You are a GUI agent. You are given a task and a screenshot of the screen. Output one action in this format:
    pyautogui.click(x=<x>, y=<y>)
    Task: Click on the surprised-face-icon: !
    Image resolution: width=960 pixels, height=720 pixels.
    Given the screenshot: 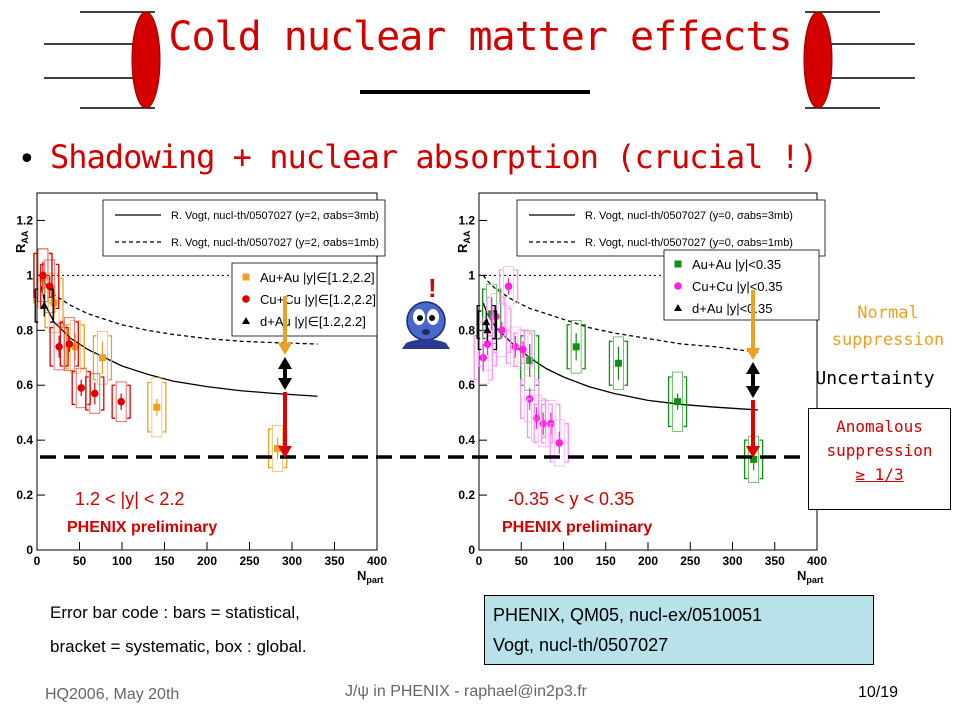 What is the action you would take?
    pyautogui.click(x=426, y=312)
    